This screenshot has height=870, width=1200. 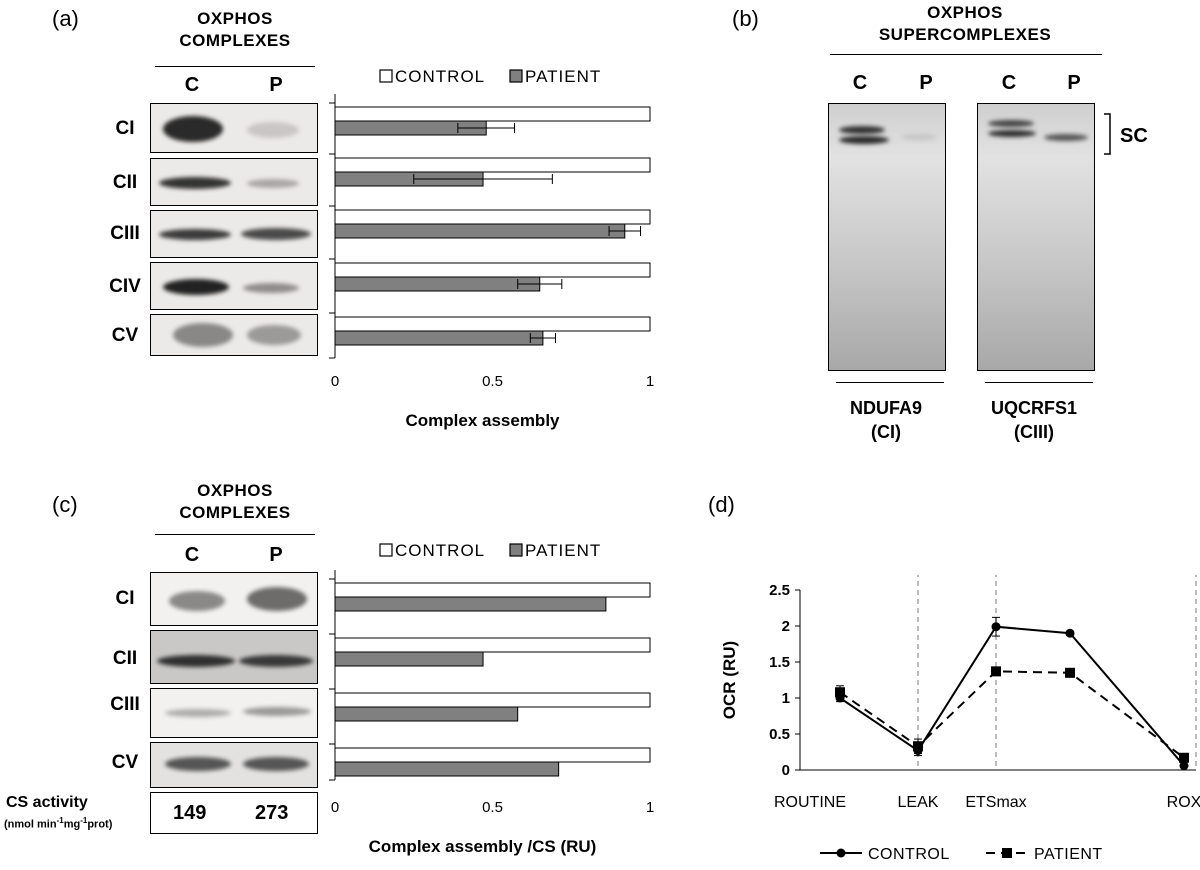 I want to click on gel1-name-line2: (CI), so click(x=886, y=432).